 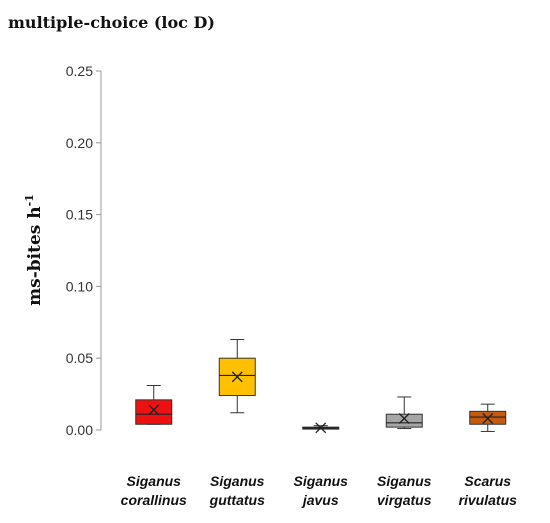 I want to click on y-tick-label: 0.00, so click(x=79, y=430).